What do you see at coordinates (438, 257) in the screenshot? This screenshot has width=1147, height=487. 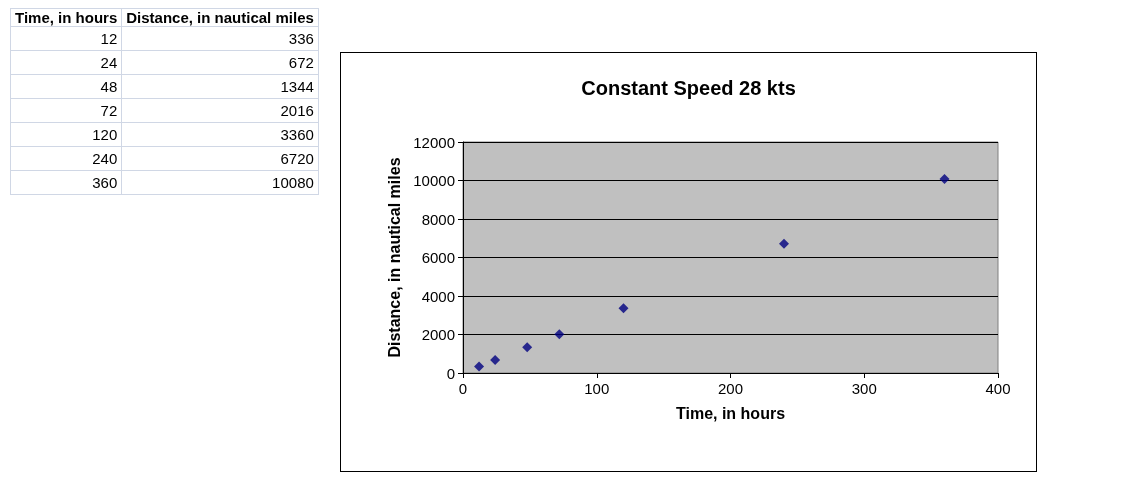 I see `y-tick-label: 6000` at bounding box center [438, 257].